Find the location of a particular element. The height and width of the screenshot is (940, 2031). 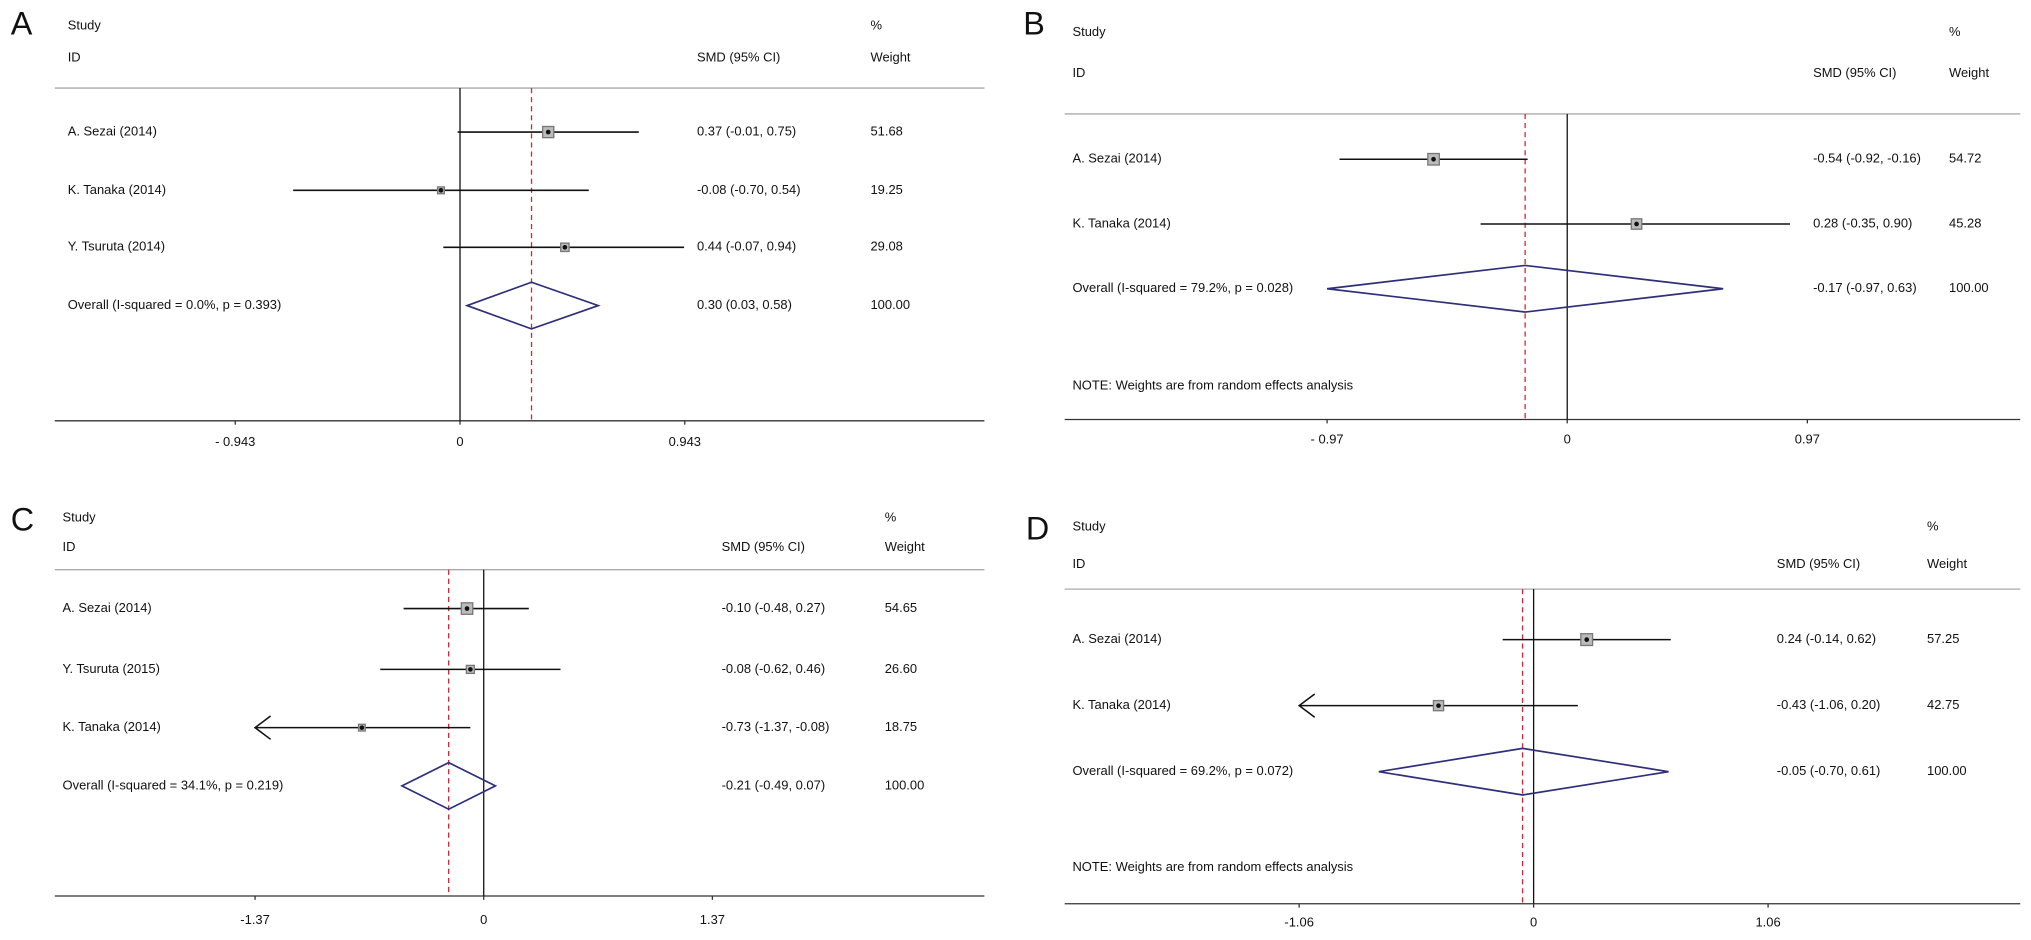

weight-label: 54.72 is located at coordinates (1965, 158).